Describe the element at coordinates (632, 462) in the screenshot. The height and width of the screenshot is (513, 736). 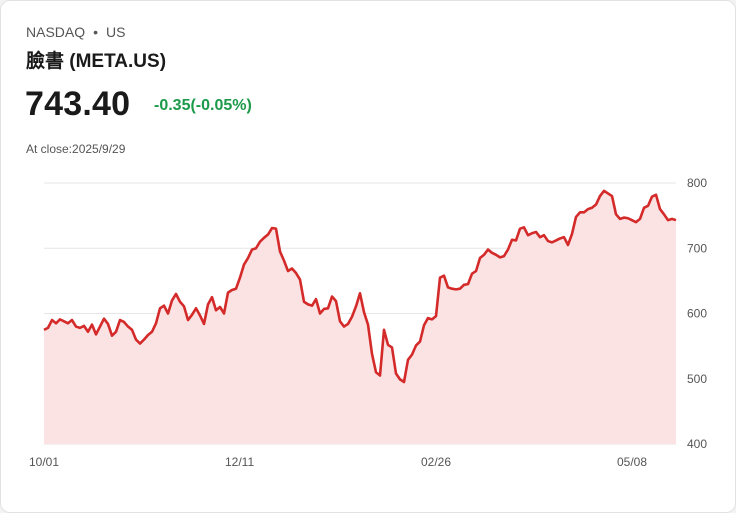
I see `x-tick-label: 05/08` at that location.